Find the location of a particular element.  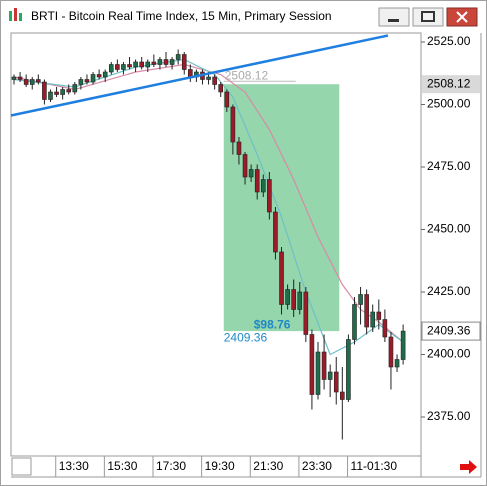

price-marker-label: 2508.12 is located at coordinates (449, 83).